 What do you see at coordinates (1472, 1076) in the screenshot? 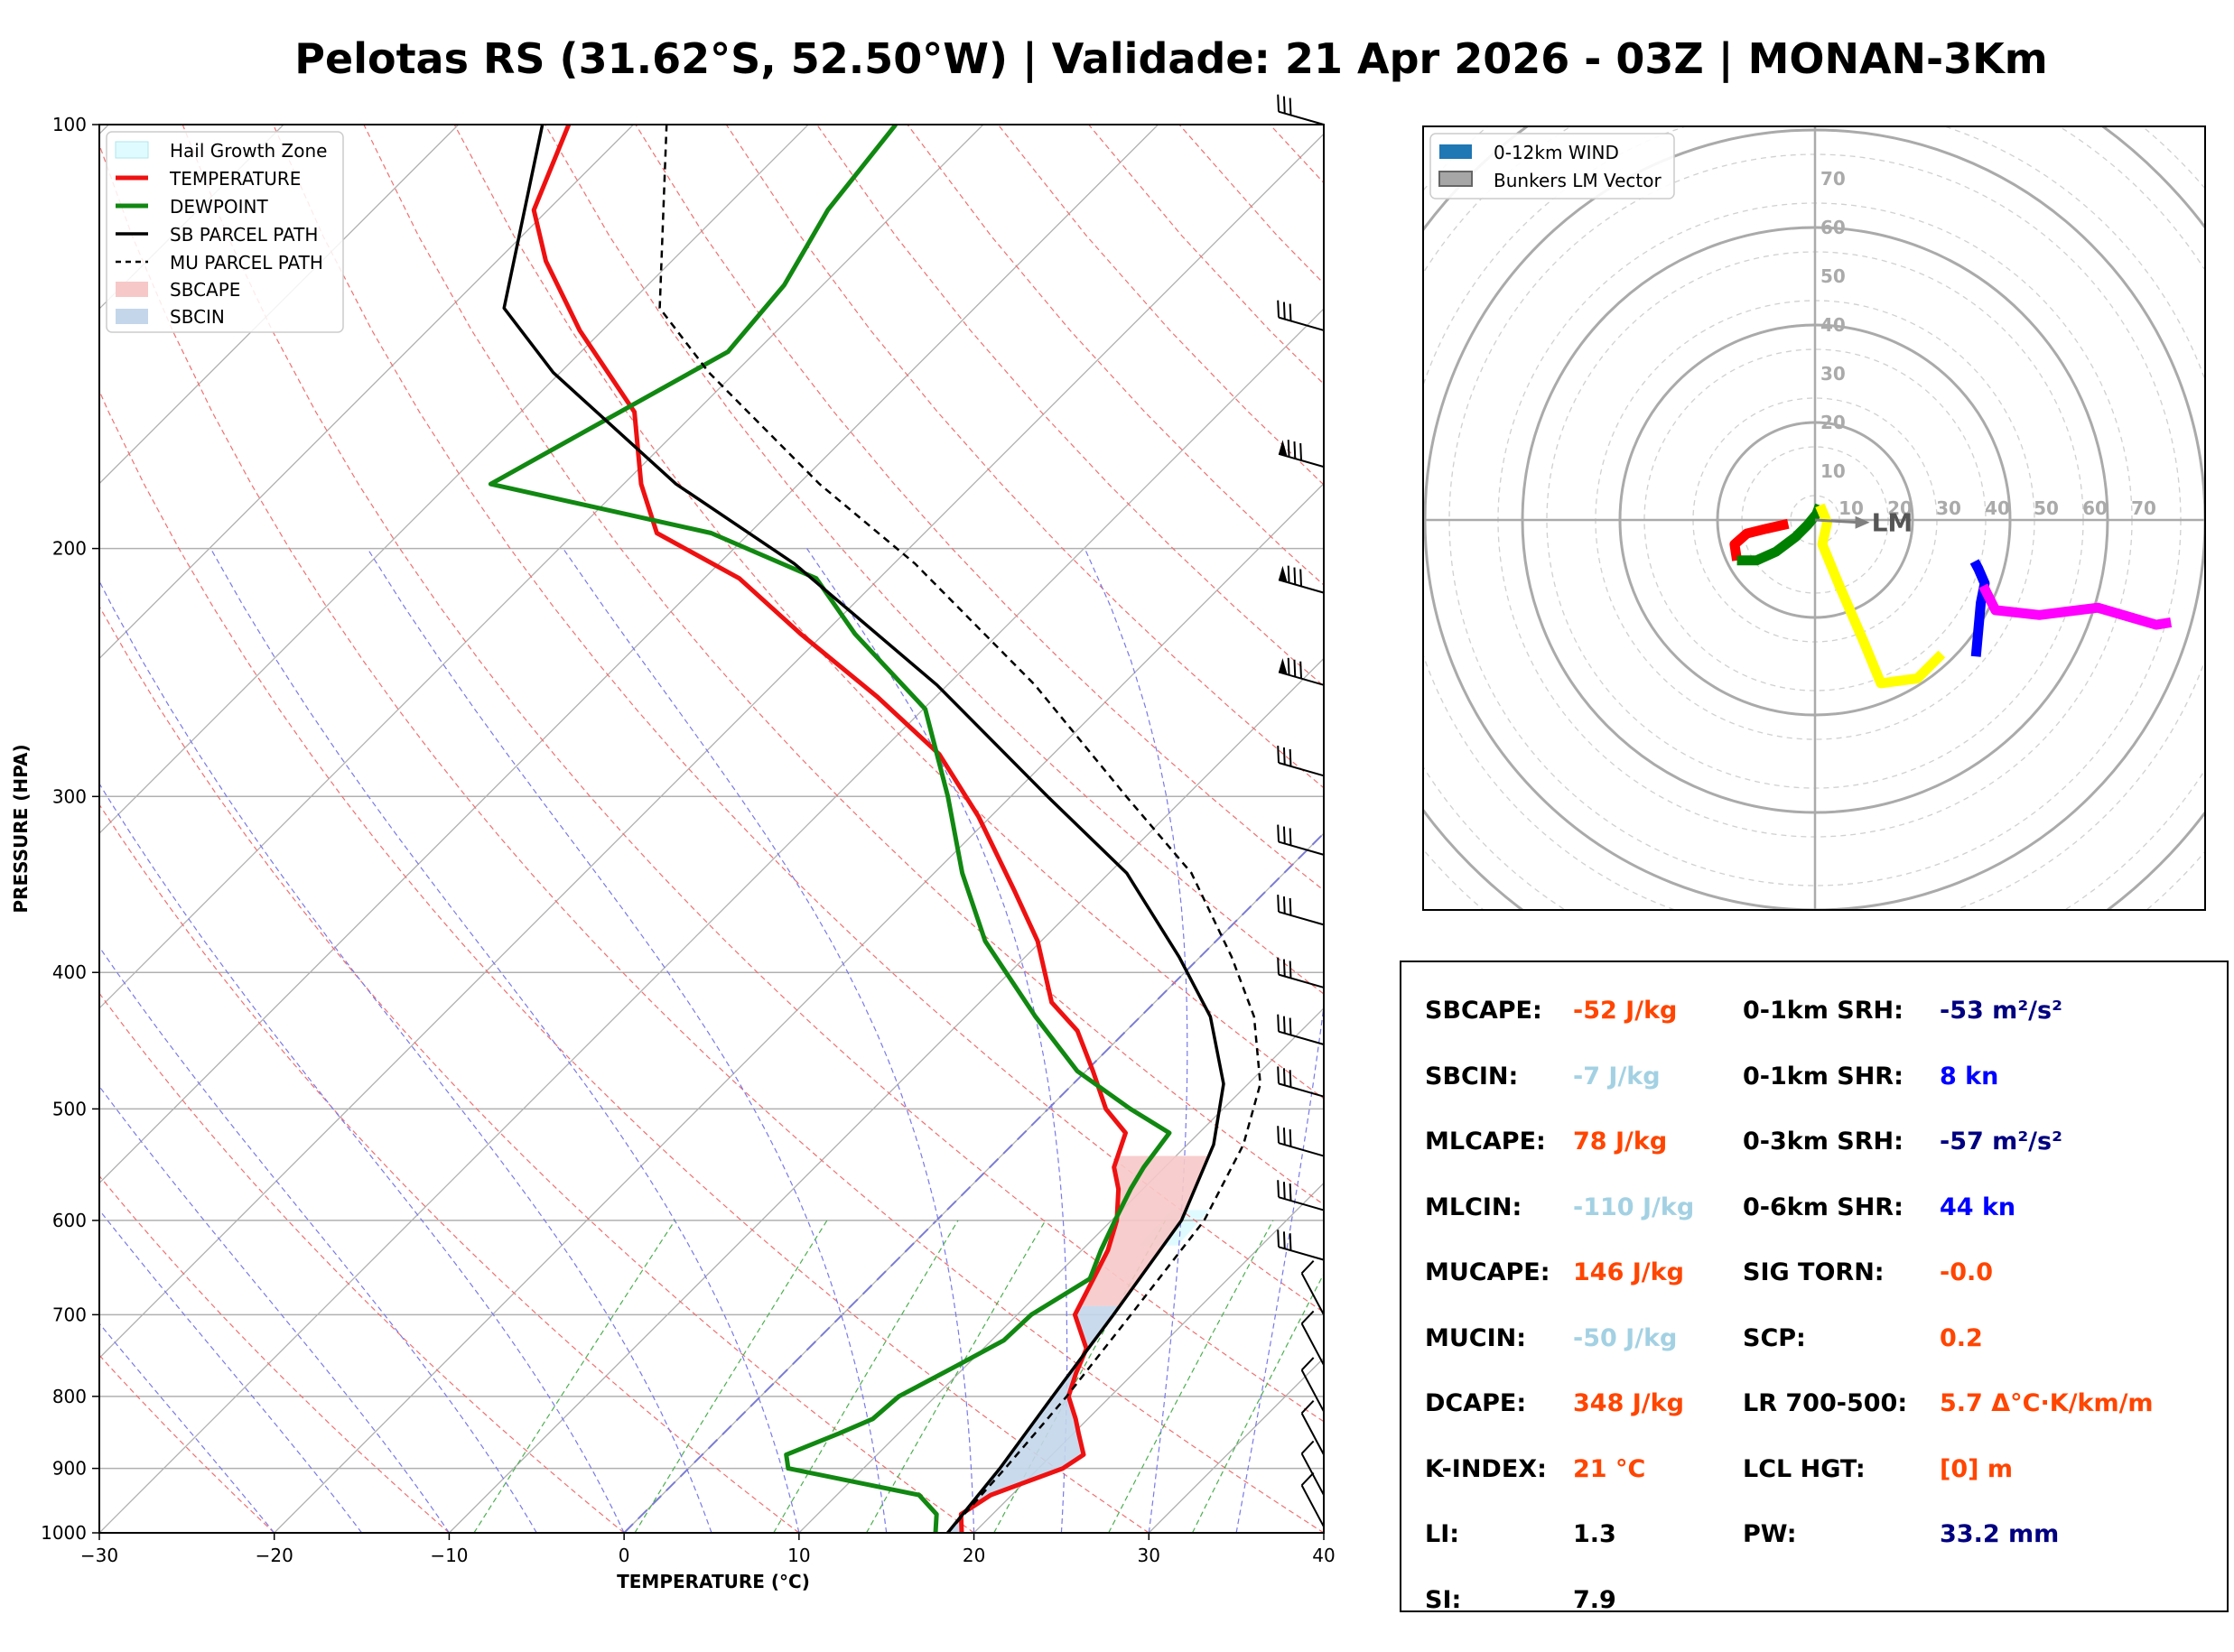
I see `param-label: SBCIN:` at bounding box center [1472, 1076].